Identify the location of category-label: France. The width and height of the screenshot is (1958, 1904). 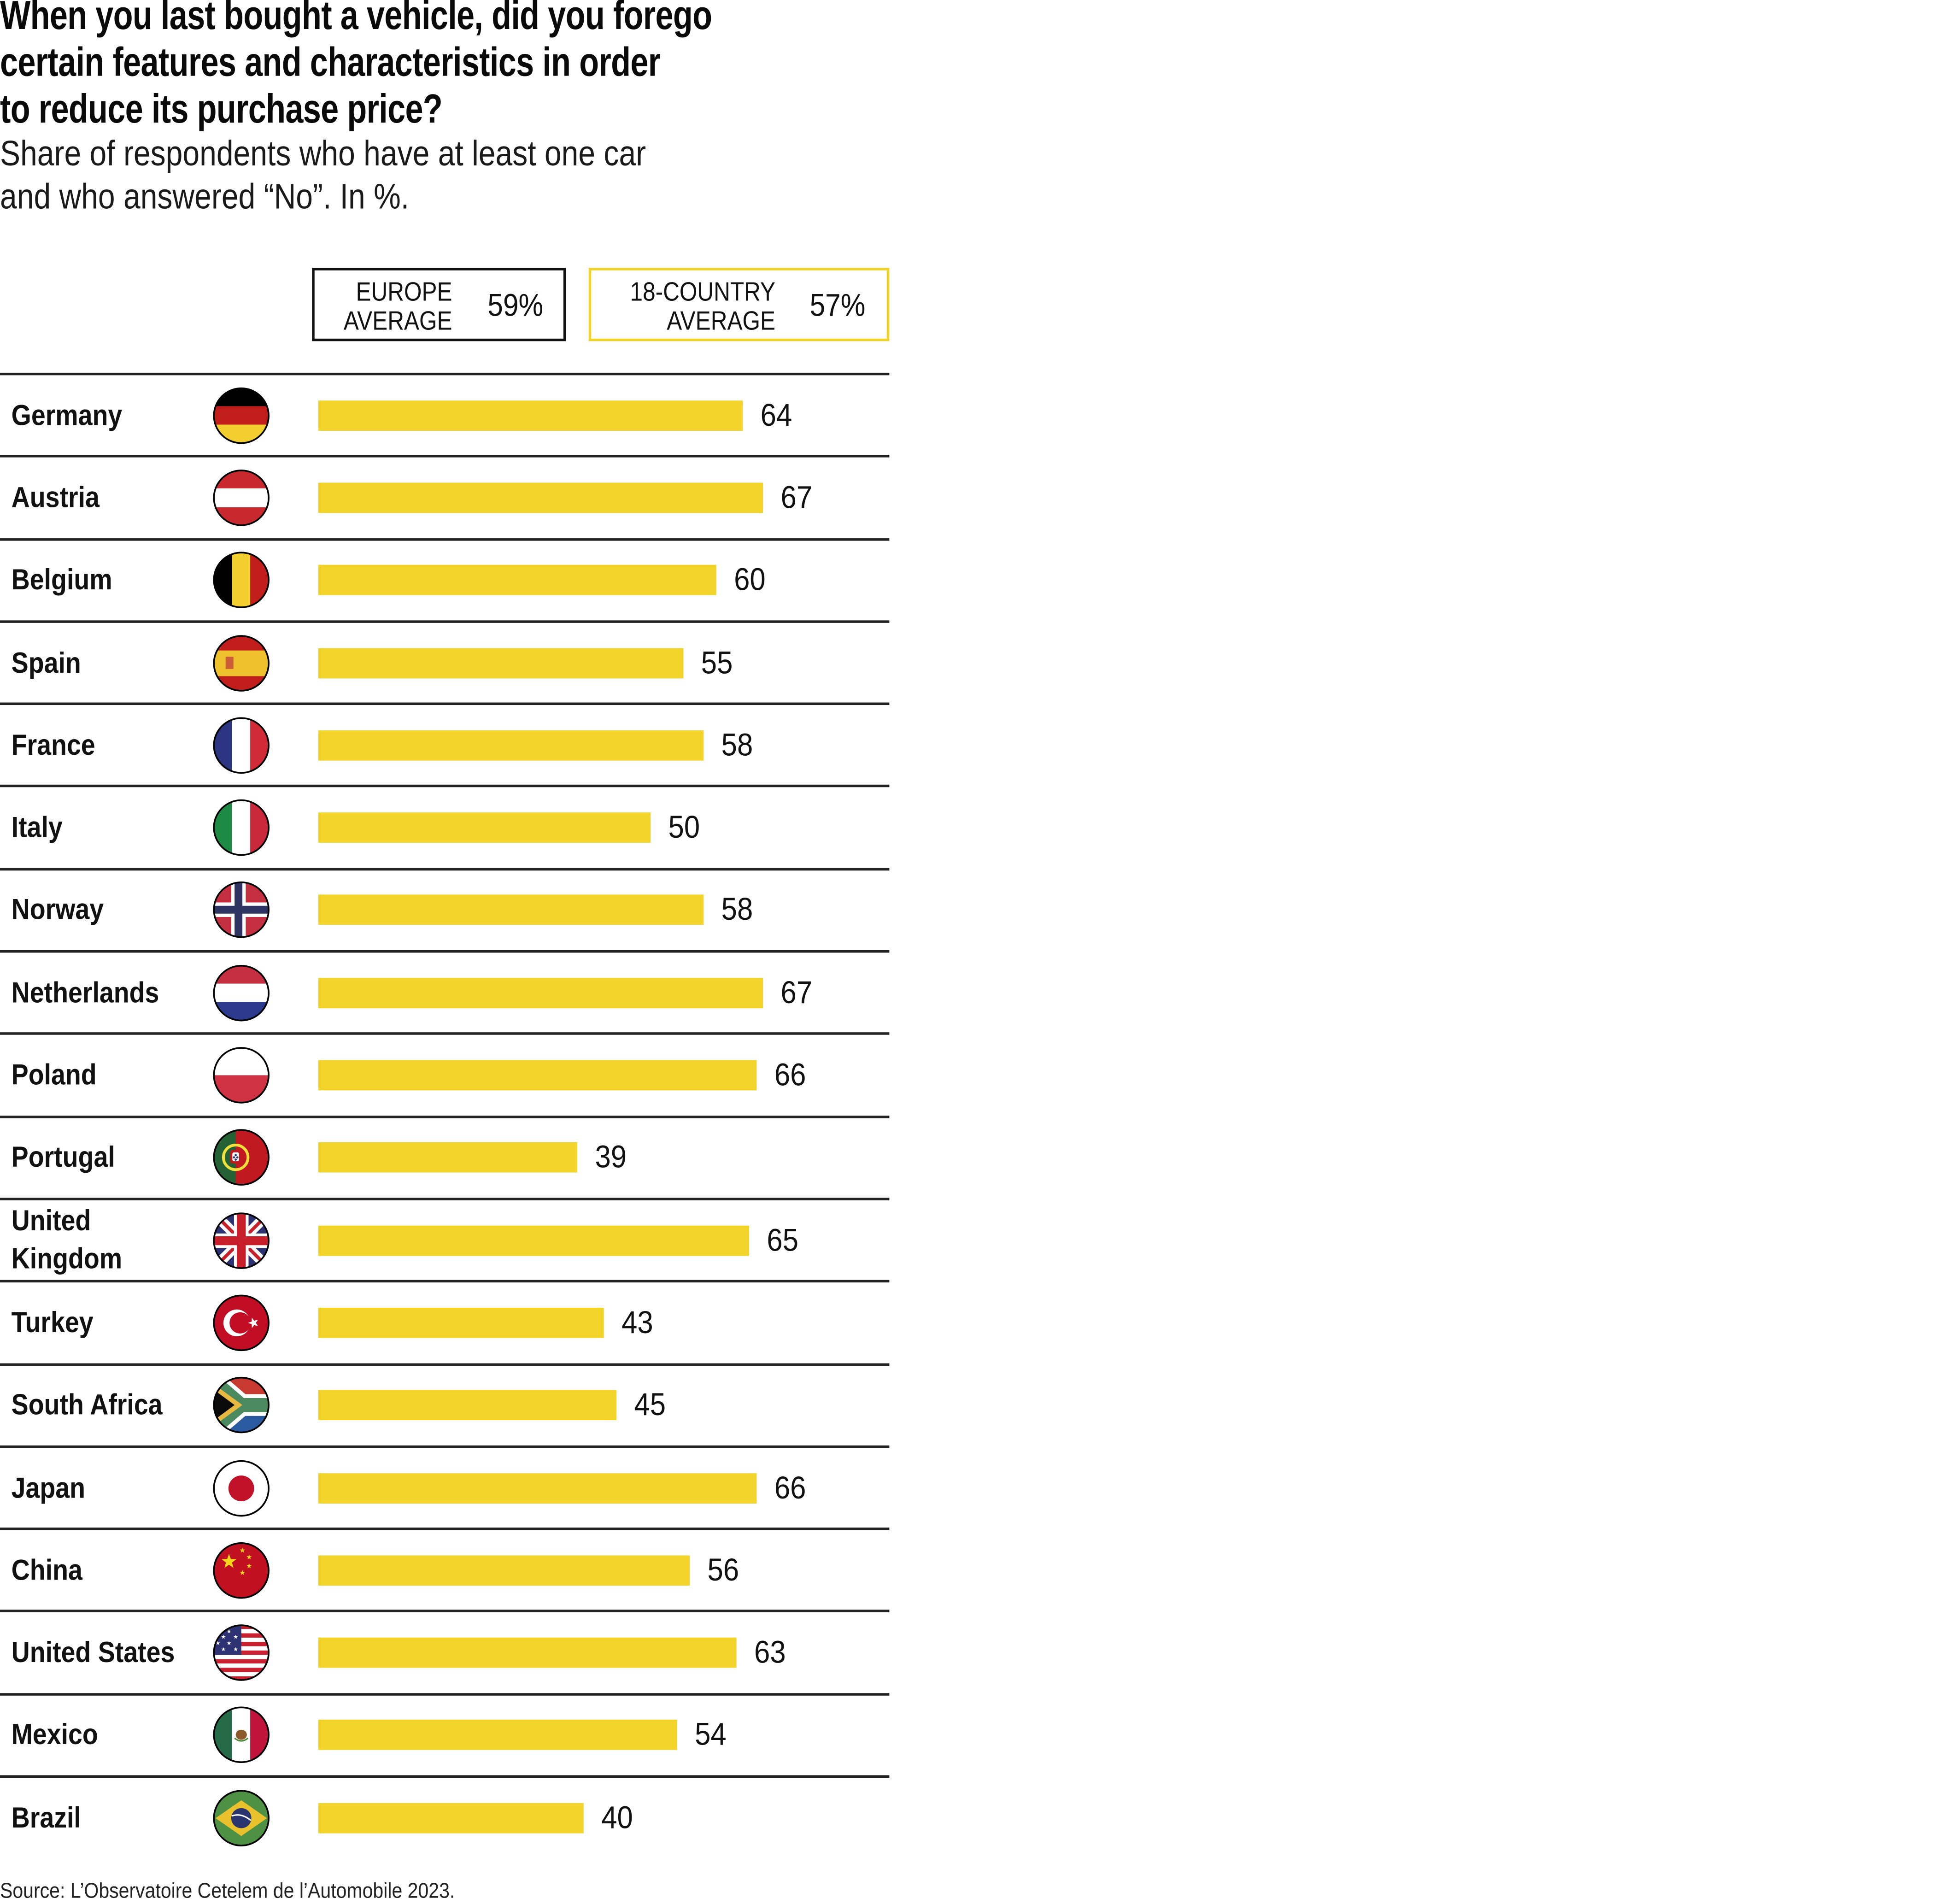
(53, 744).